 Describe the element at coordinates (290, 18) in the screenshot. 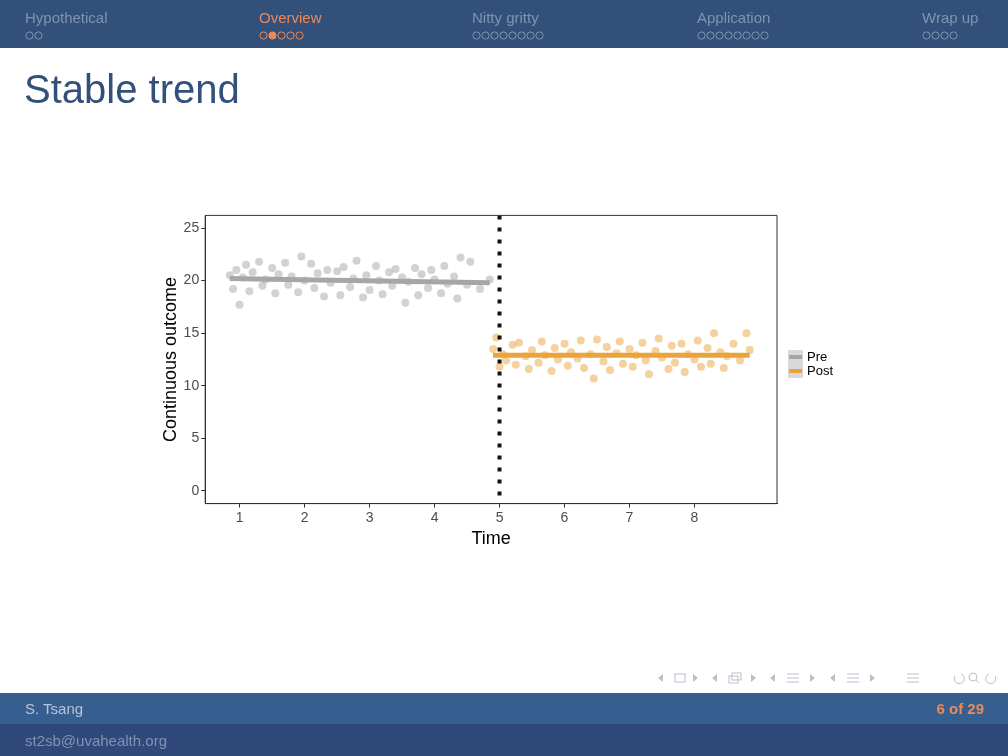

I see `text: Overview` at that location.